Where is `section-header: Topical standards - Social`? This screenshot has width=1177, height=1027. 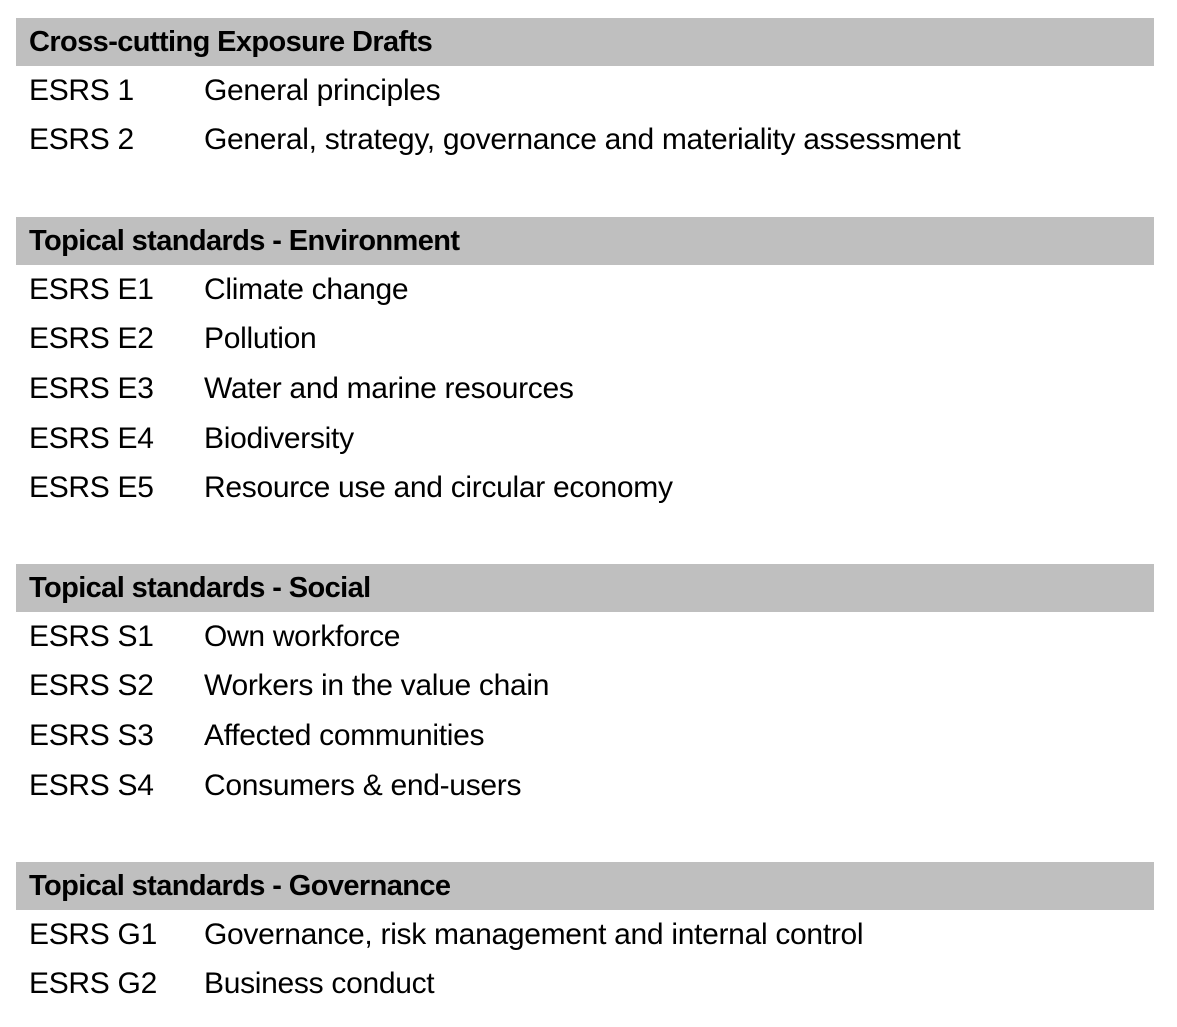 section-header: Topical standards - Social is located at coordinates (585, 588).